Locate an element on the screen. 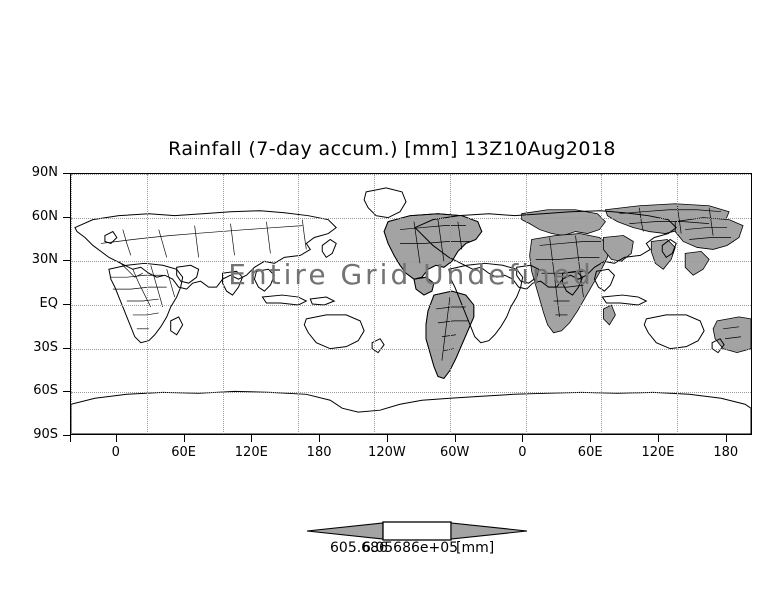  ytick-label-30n: 30N is located at coordinates (44, 260).